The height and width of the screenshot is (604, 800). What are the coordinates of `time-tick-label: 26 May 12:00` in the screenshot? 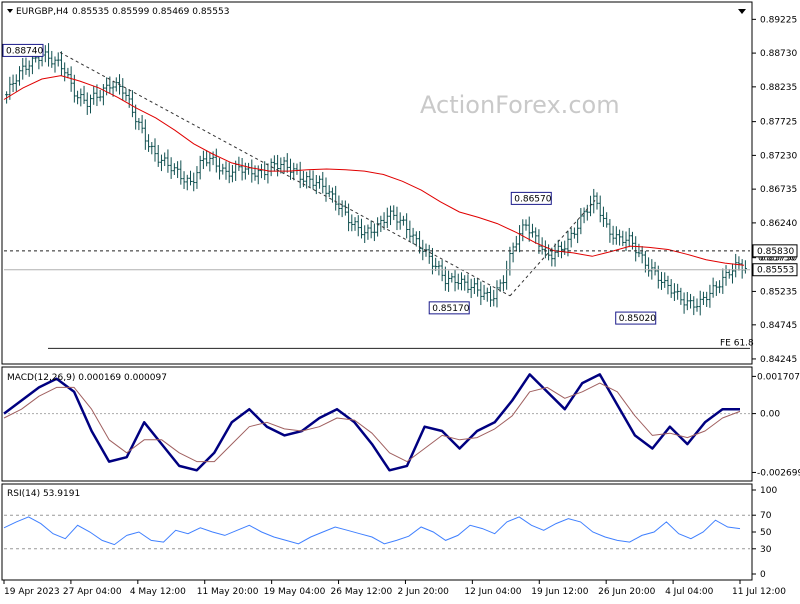 It's located at (362, 592).